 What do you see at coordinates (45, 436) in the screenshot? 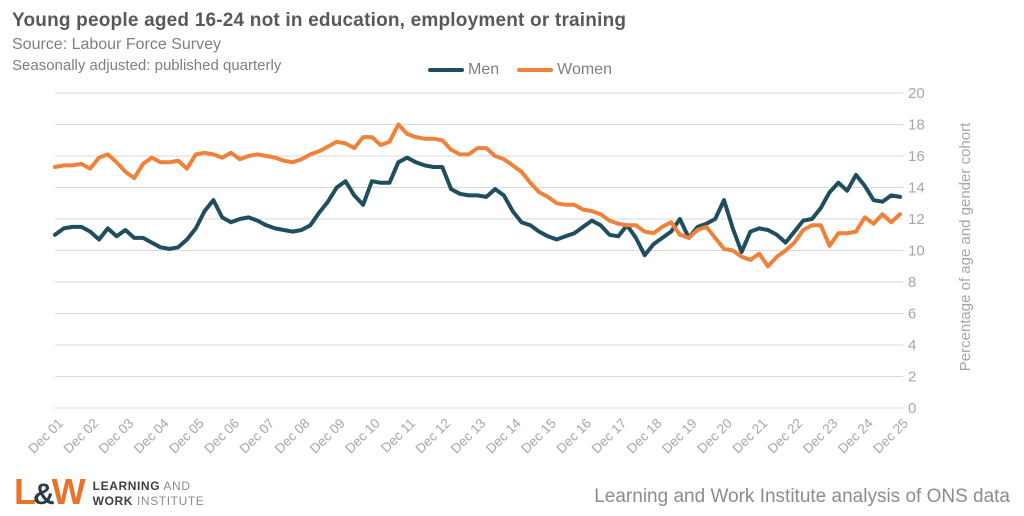
I see `x-axis-tick-label: Dec 01` at bounding box center [45, 436].